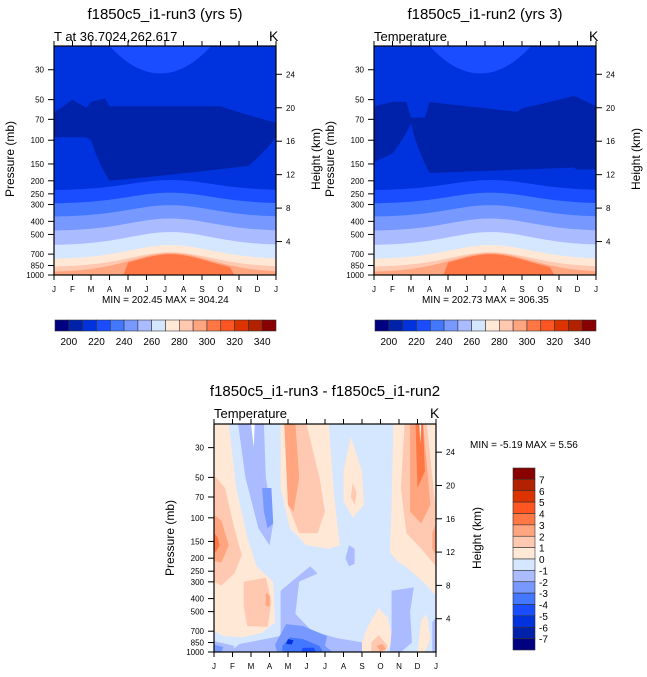  What do you see at coordinates (199, 497) in the screenshot?
I see `y-tick-label: 70` at bounding box center [199, 497].